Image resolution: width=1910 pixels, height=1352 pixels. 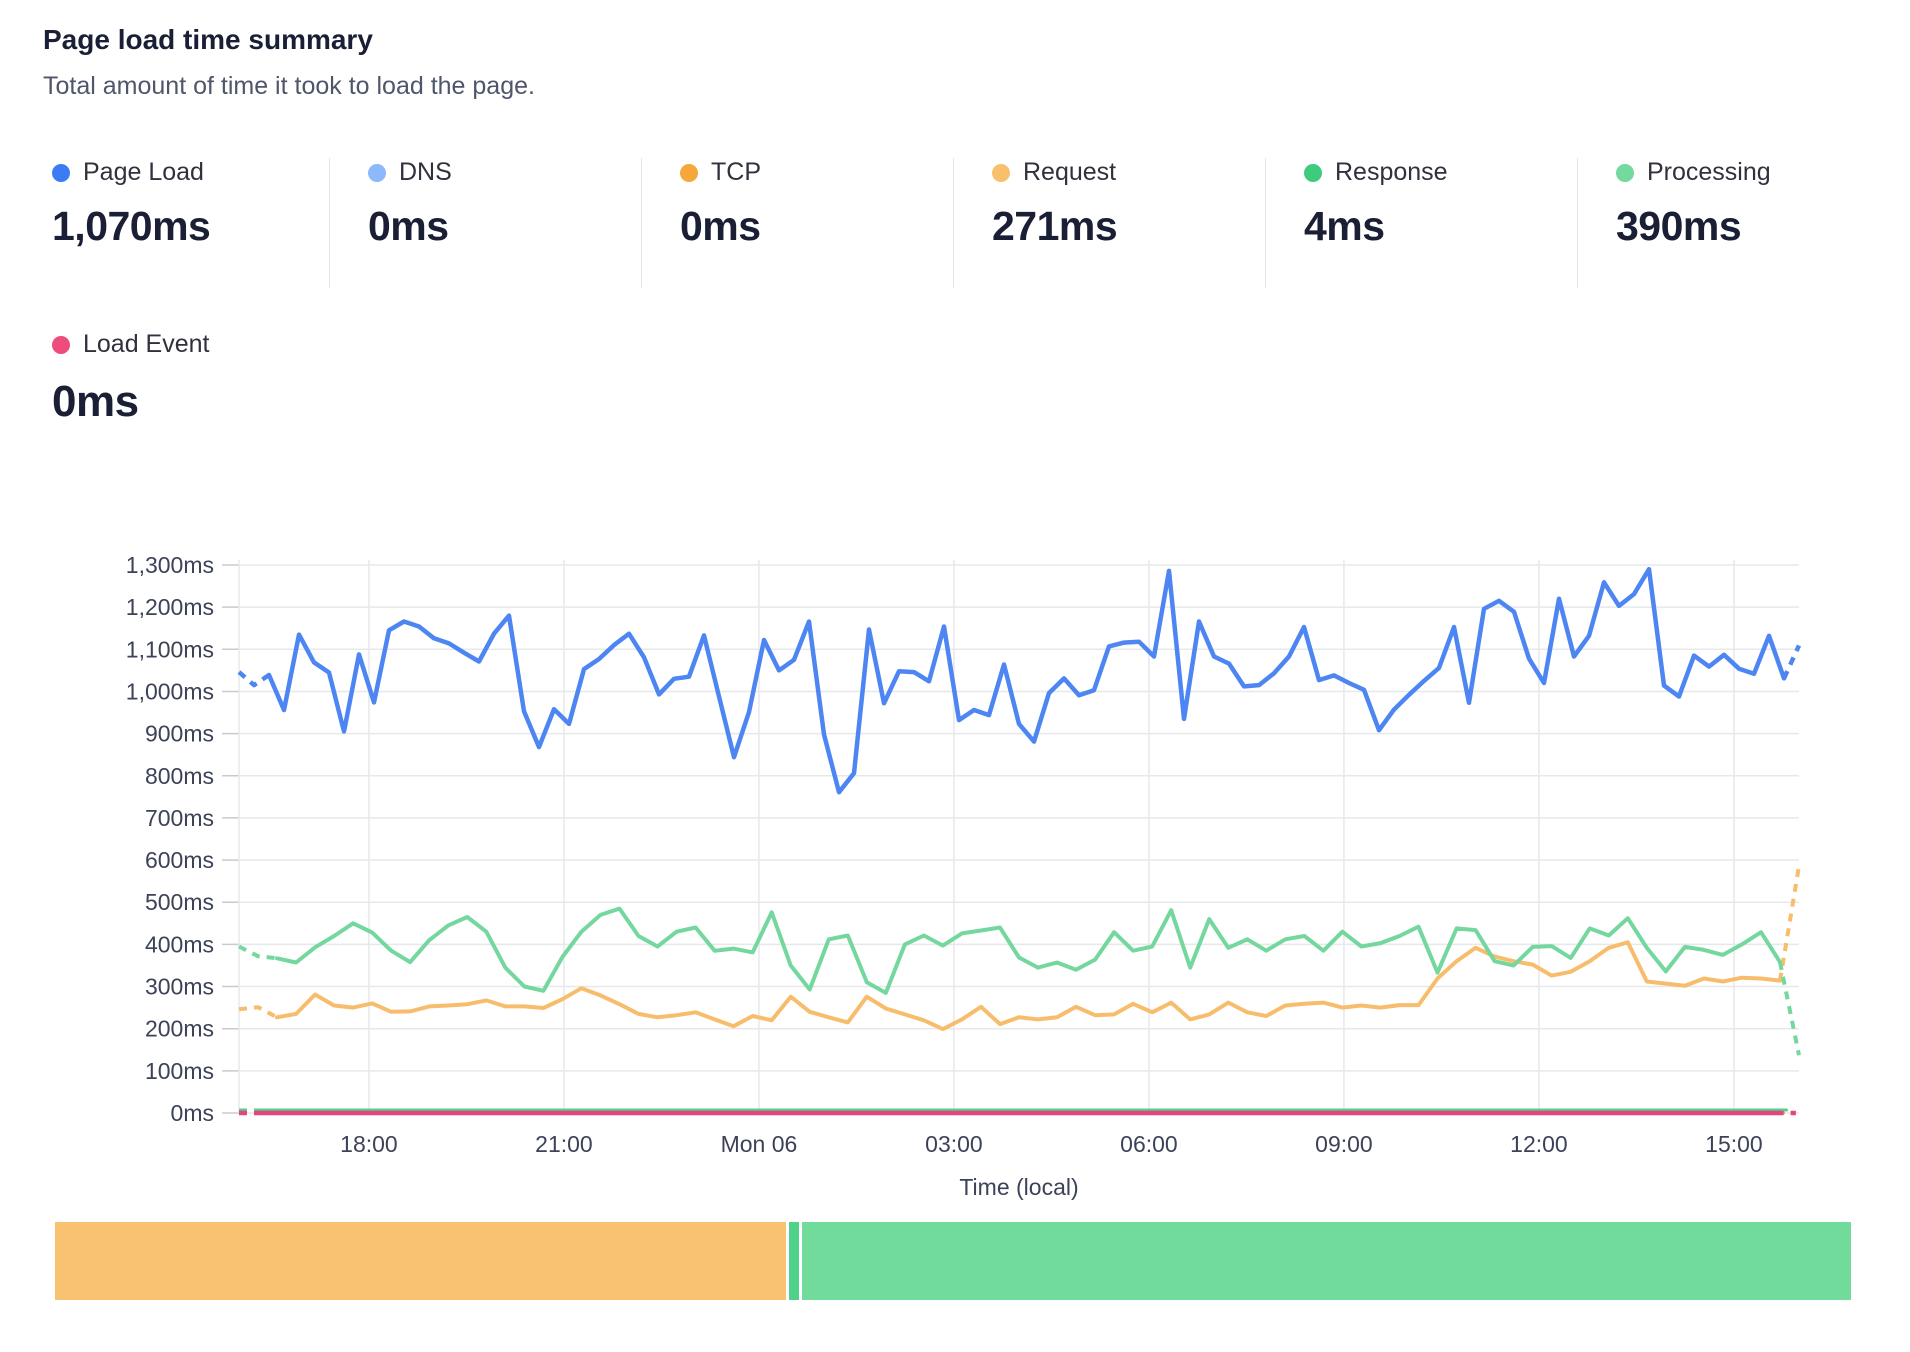 I want to click on request-value: 271ms, so click(x=1055, y=226).